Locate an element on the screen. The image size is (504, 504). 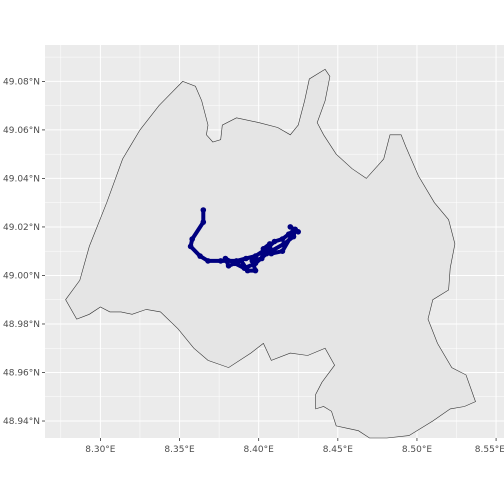
y-tick-label: 49.00°N is located at coordinates (21, 276).